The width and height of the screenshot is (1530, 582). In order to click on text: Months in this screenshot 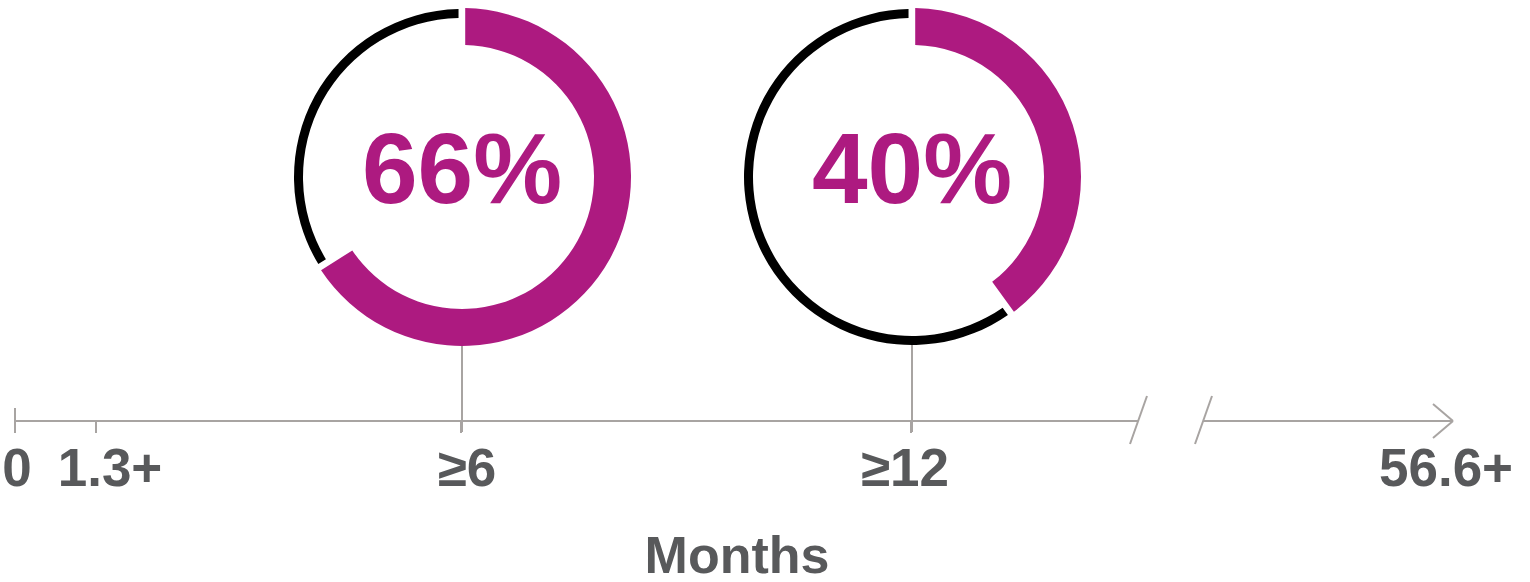, I will do `click(737, 554)`.